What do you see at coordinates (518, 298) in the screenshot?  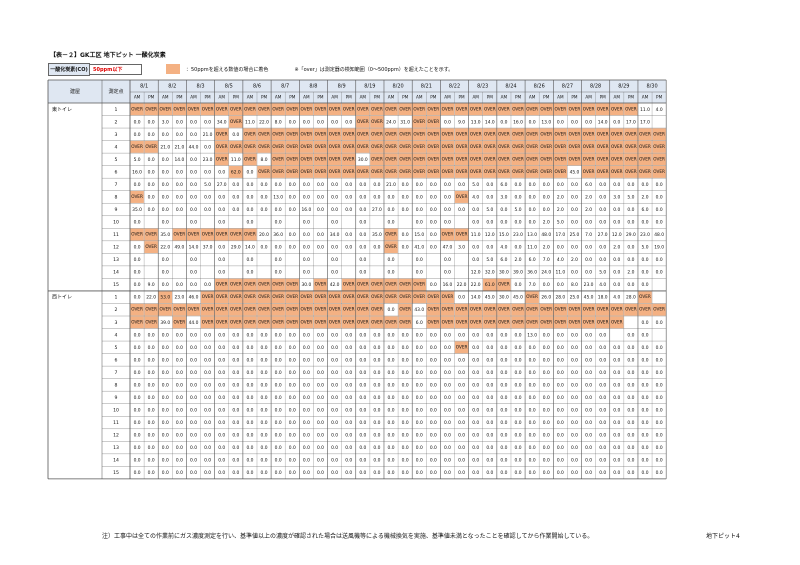 I see `value-cell: 45.0` at bounding box center [518, 298].